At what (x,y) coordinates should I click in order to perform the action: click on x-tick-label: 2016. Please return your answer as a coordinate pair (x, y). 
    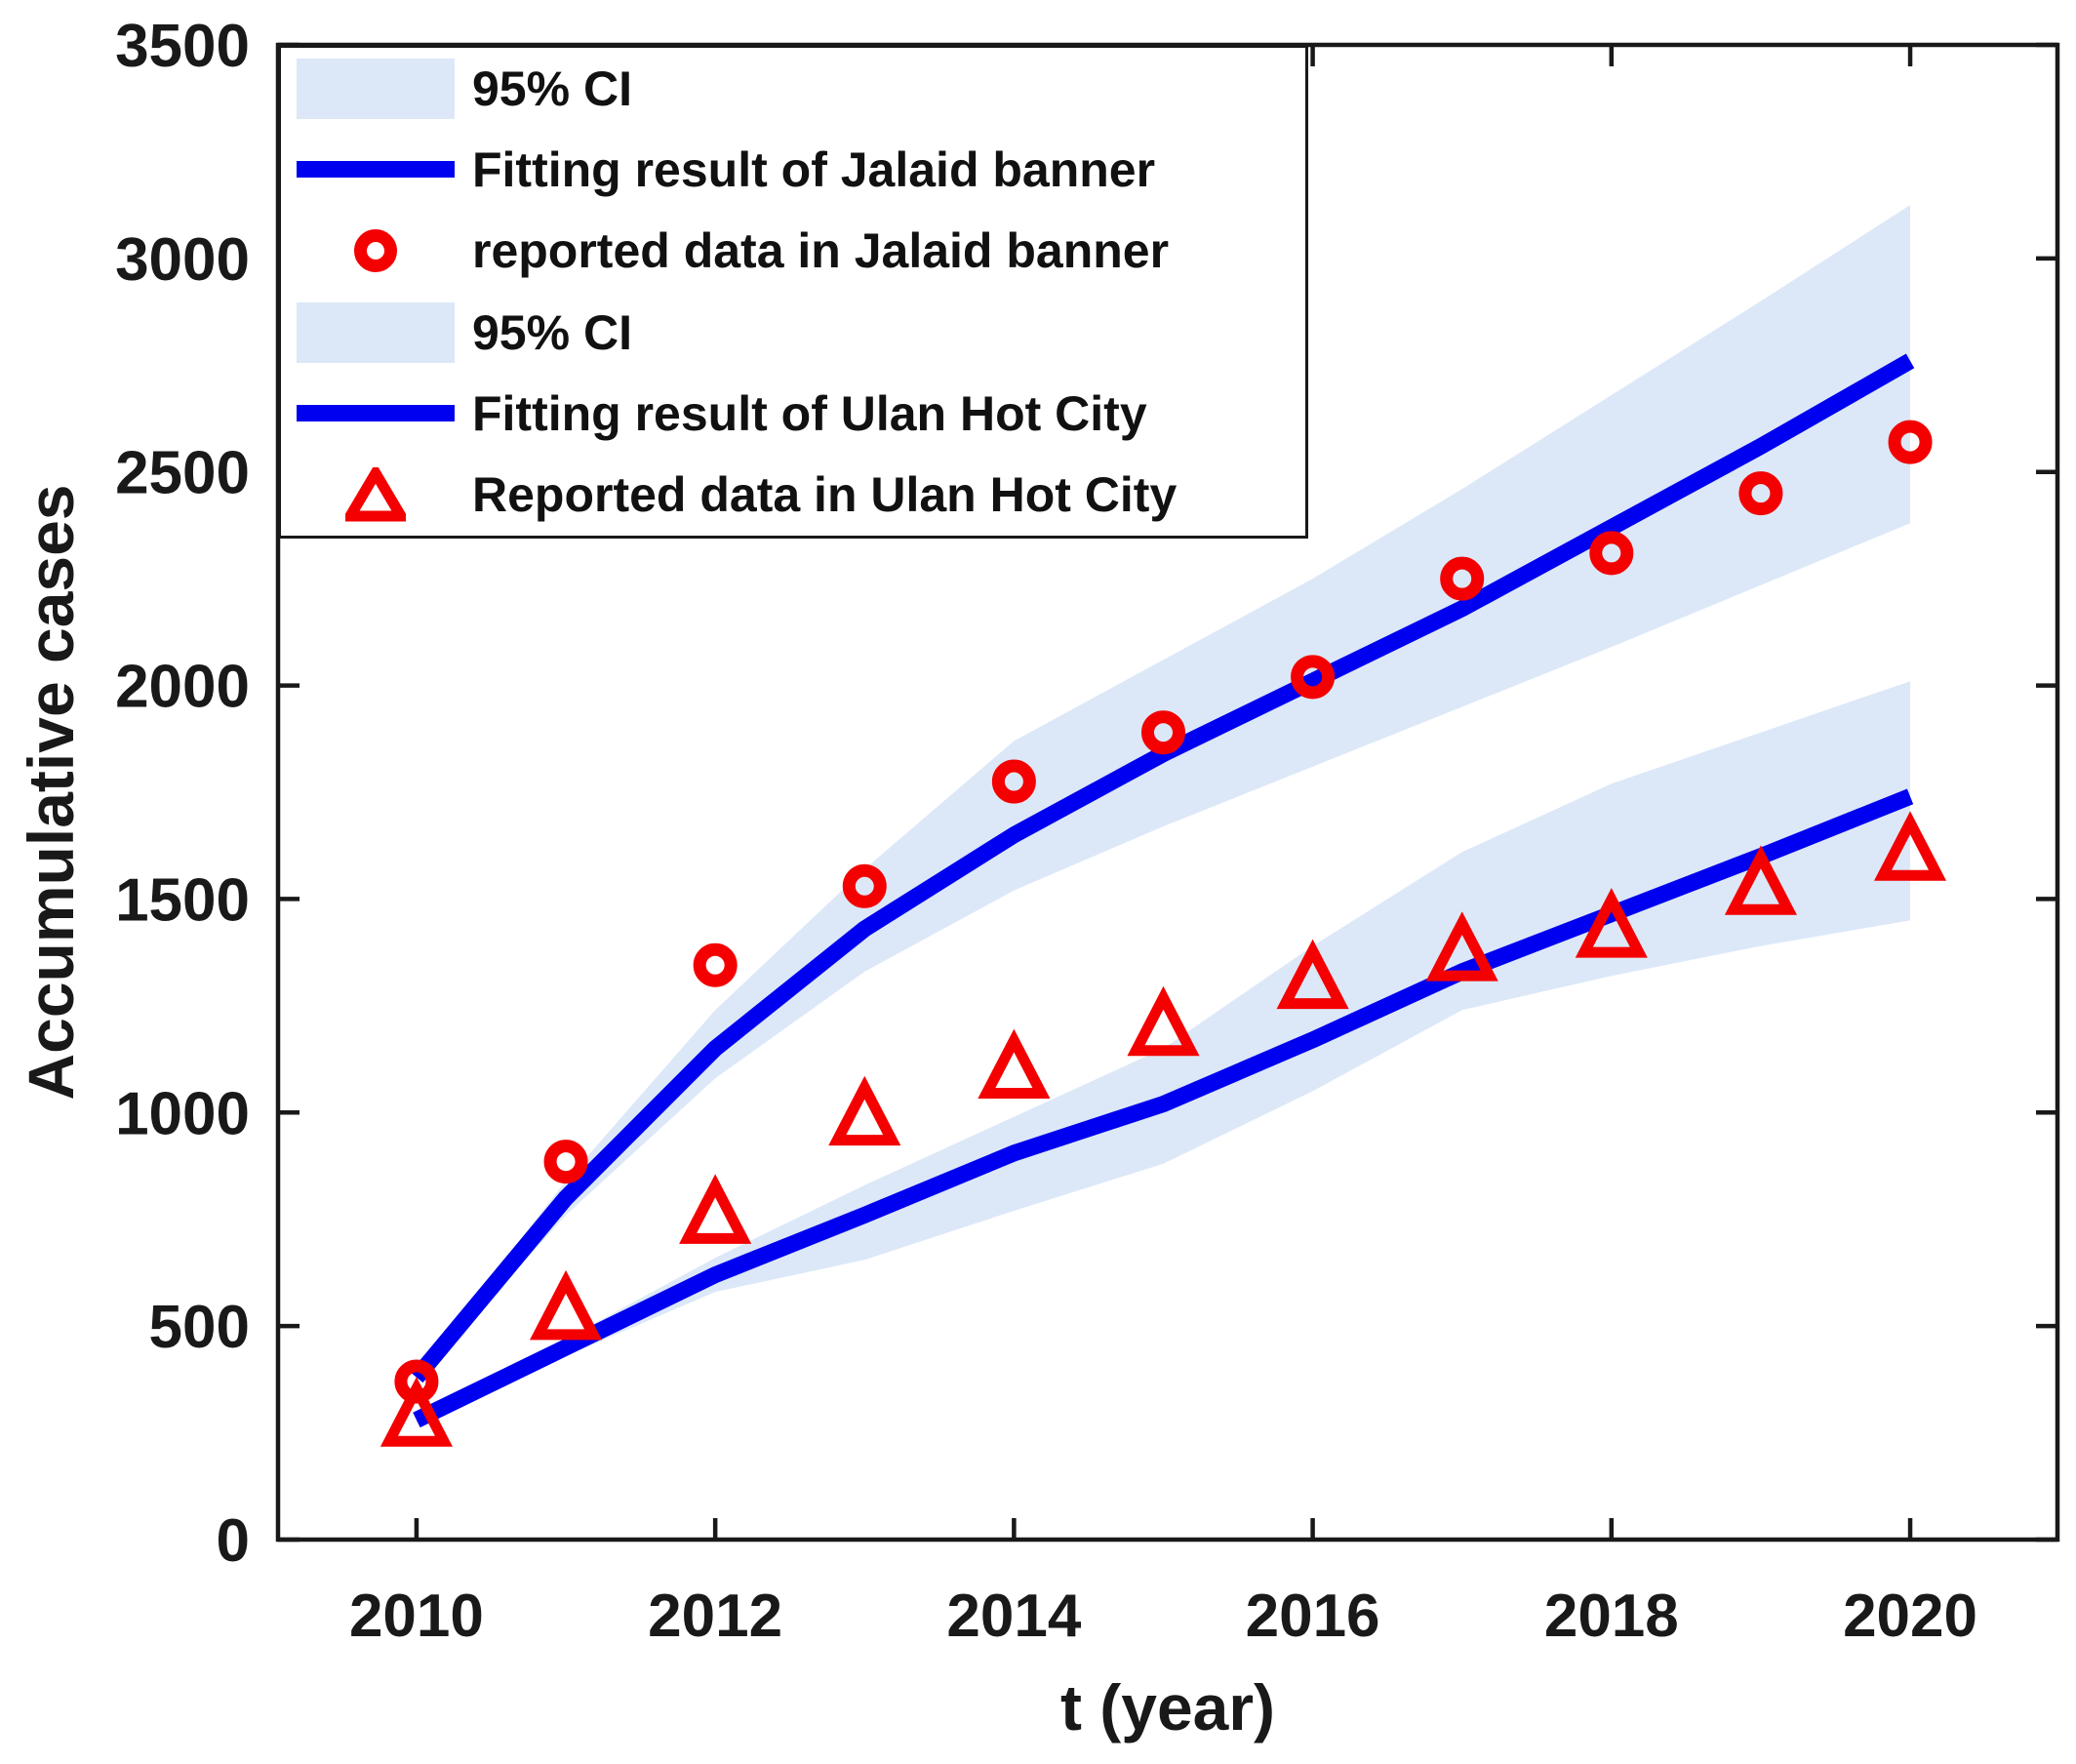
    Looking at the image, I should click on (1313, 1617).